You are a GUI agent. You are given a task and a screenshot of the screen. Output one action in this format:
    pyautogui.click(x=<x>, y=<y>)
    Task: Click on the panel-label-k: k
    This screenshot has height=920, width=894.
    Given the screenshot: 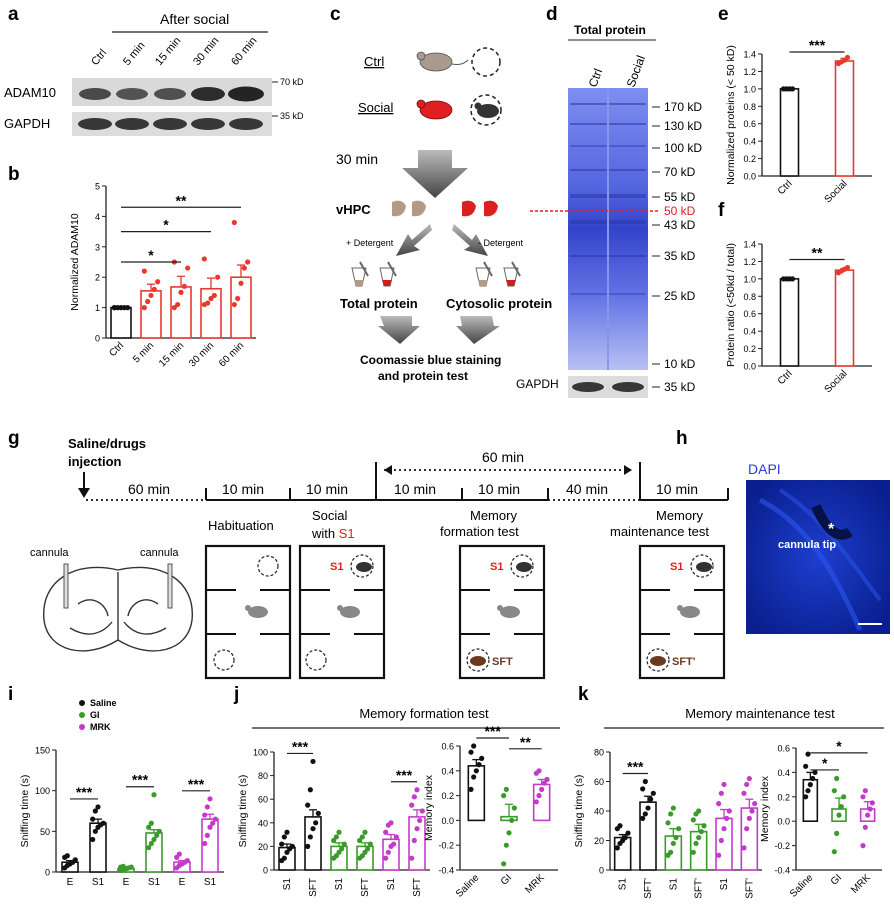 What is the action you would take?
    pyautogui.click(x=583, y=694)
    